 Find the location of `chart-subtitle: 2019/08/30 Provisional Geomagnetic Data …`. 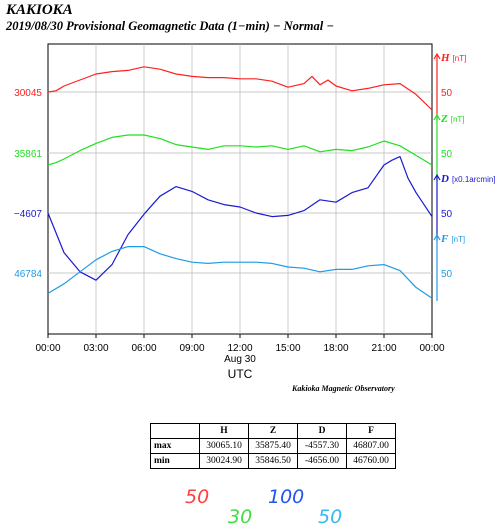

chart-subtitle: 2019/08/30 Provisional Geomagnetic Data … is located at coordinates (170, 26).